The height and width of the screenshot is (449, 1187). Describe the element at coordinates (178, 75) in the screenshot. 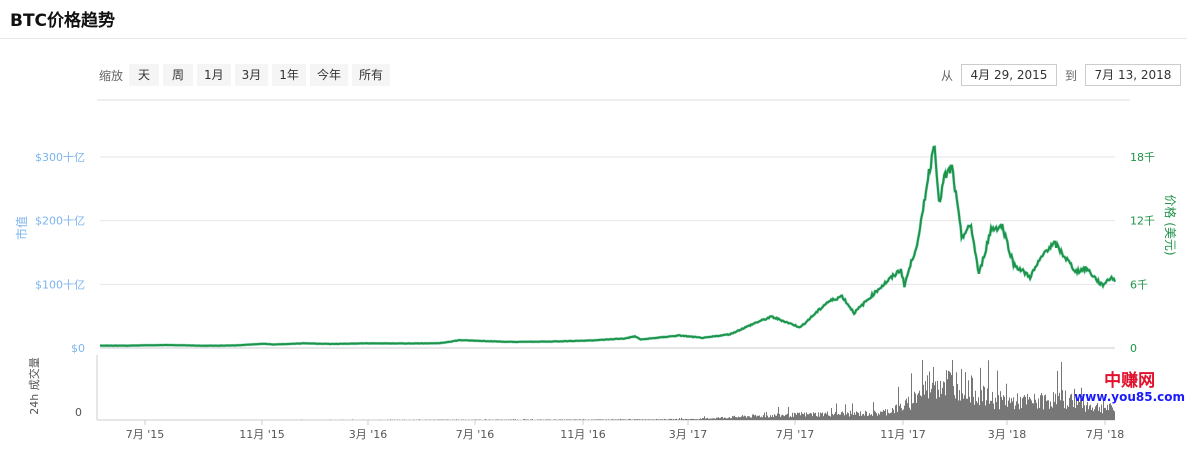

I see `zoom-button-week: 周` at that location.